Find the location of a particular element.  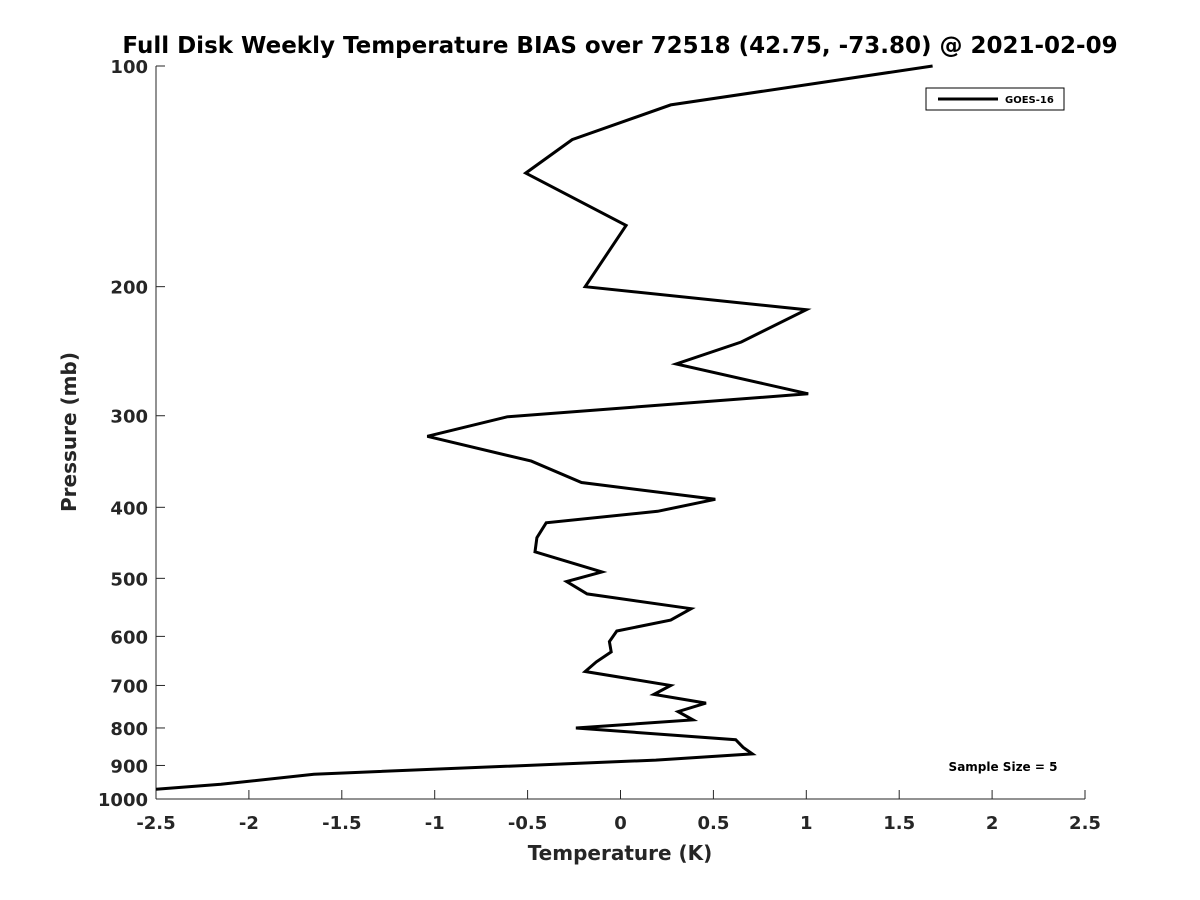

y-axis-label: Pressure (mb) is located at coordinates (69, 432).